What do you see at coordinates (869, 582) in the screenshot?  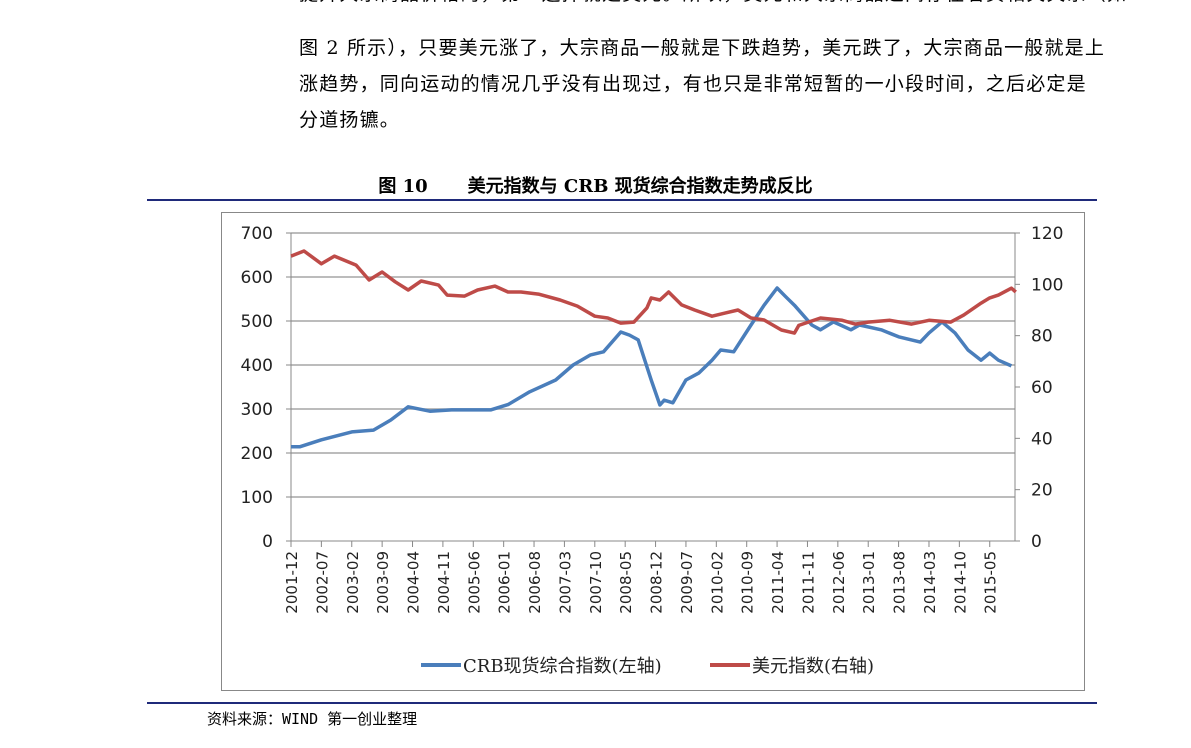 I see `x-tick-label: 2013-01` at bounding box center [869, 582].